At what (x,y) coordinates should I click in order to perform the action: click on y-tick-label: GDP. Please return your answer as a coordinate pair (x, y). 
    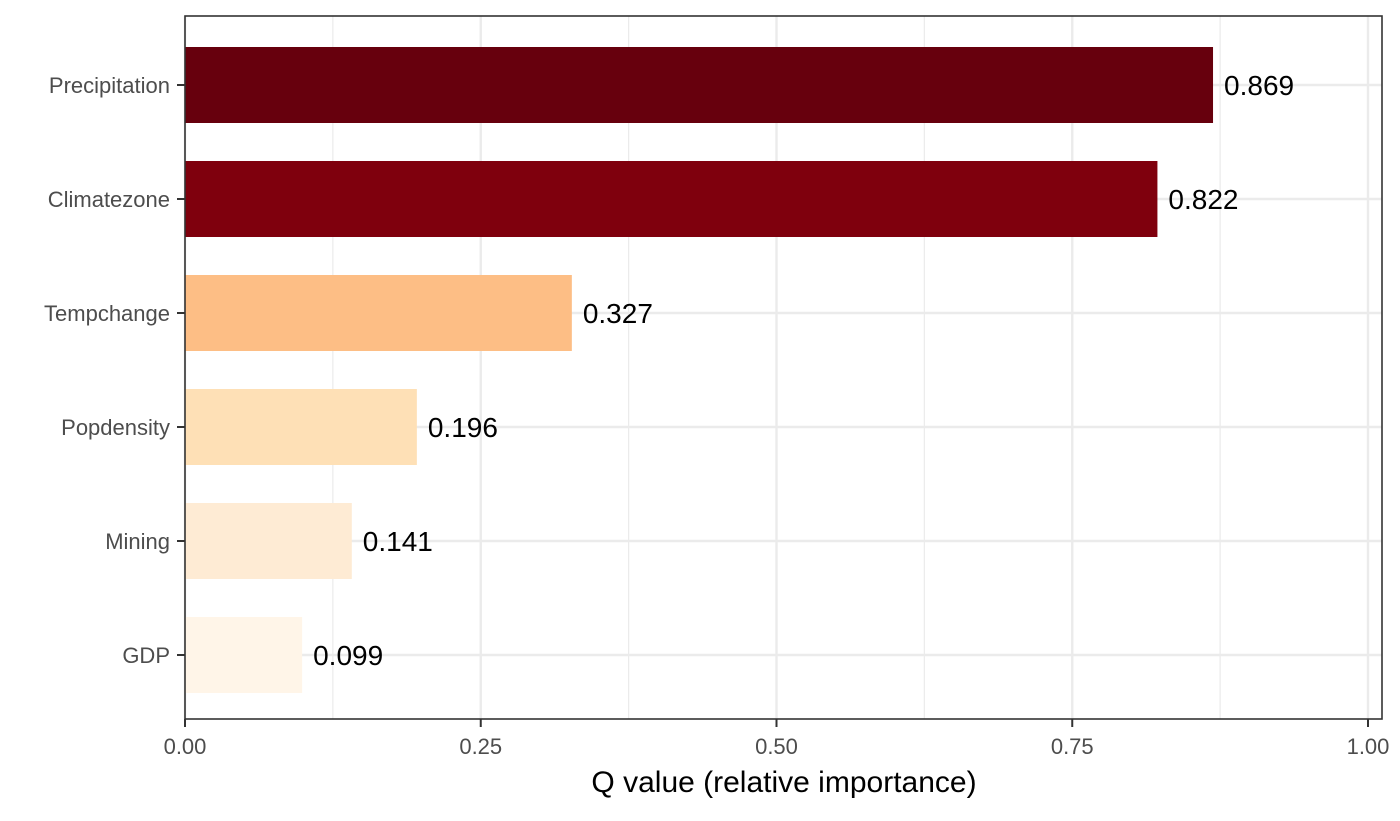
    Looking at the image, I should click on (146, 655).